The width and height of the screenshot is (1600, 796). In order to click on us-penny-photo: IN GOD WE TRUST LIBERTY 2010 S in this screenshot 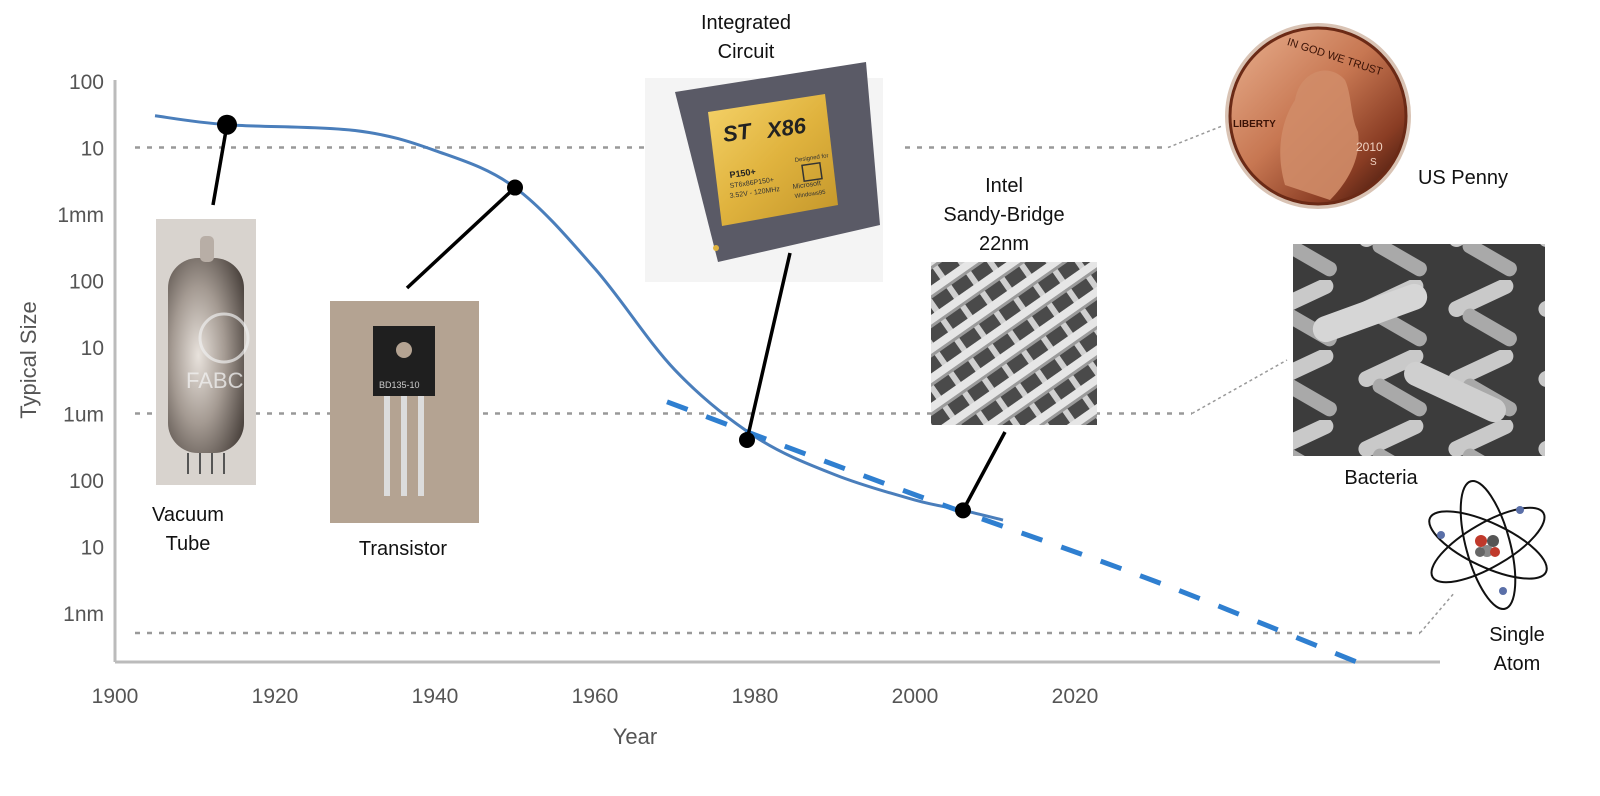, I will do `click(1318, 116)`.